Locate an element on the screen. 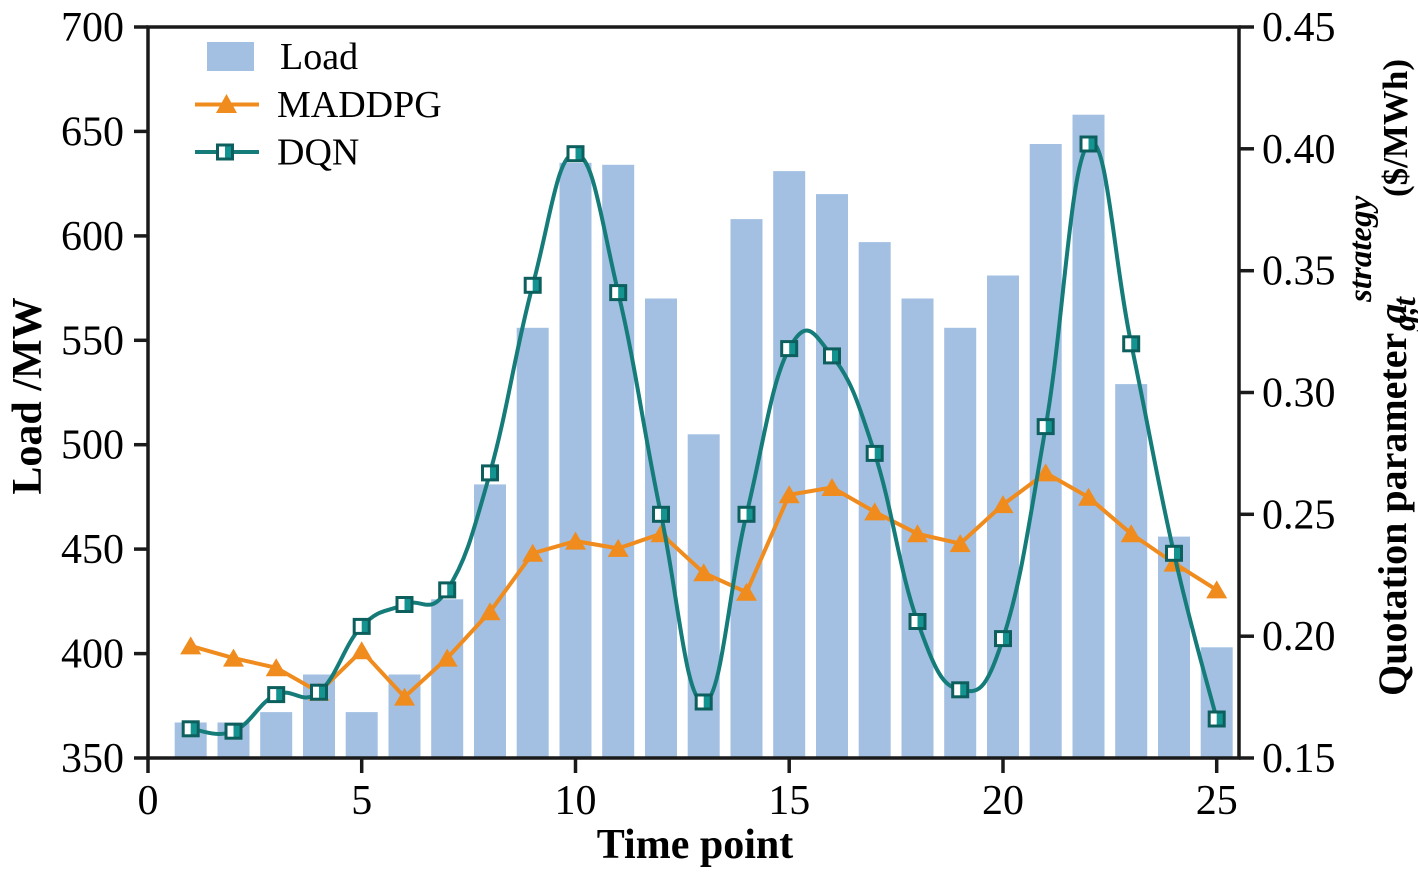  svg-text: 0.25 is located at coordinates (1299, 515).